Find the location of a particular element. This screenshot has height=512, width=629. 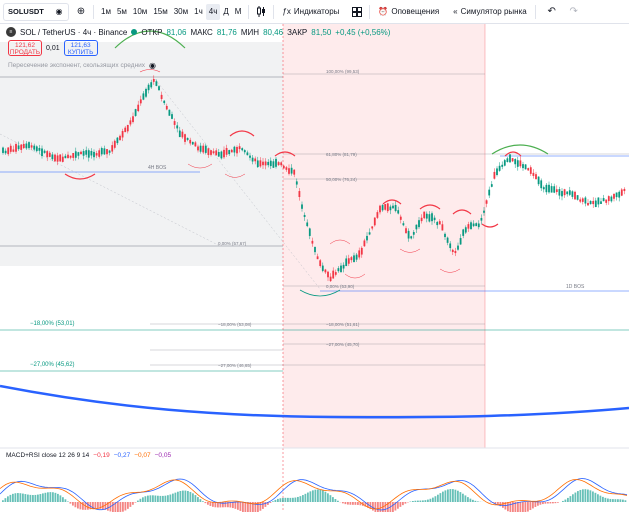

layouts-icon is located at coordinates (357, 12).